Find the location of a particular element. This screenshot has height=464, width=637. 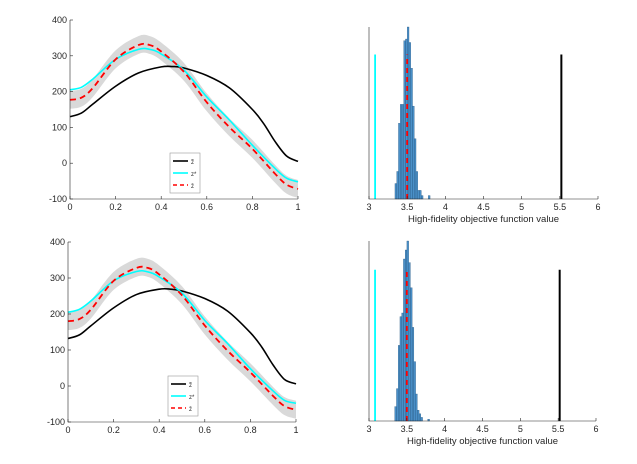

uncertainty-band is located at coordinates (182, 338).